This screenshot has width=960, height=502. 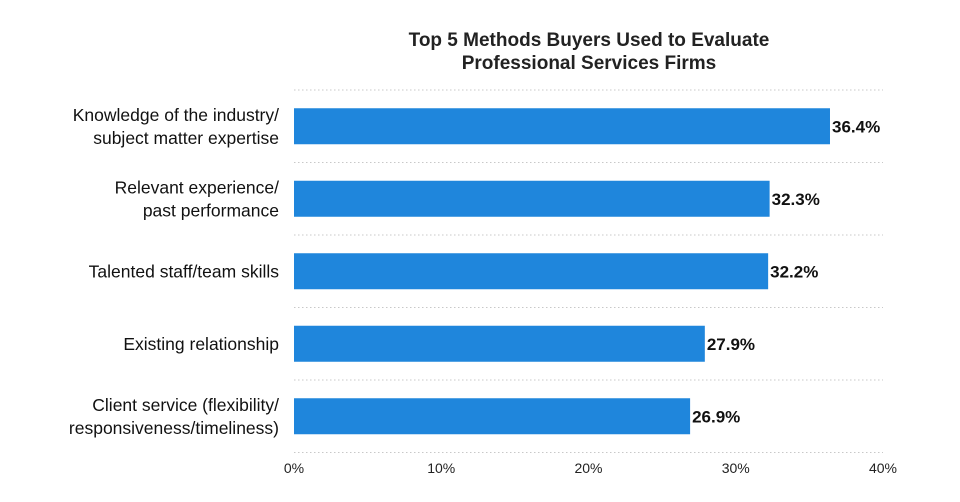 I want to click on value-label: 32.3%, so click(x=796, y=199).